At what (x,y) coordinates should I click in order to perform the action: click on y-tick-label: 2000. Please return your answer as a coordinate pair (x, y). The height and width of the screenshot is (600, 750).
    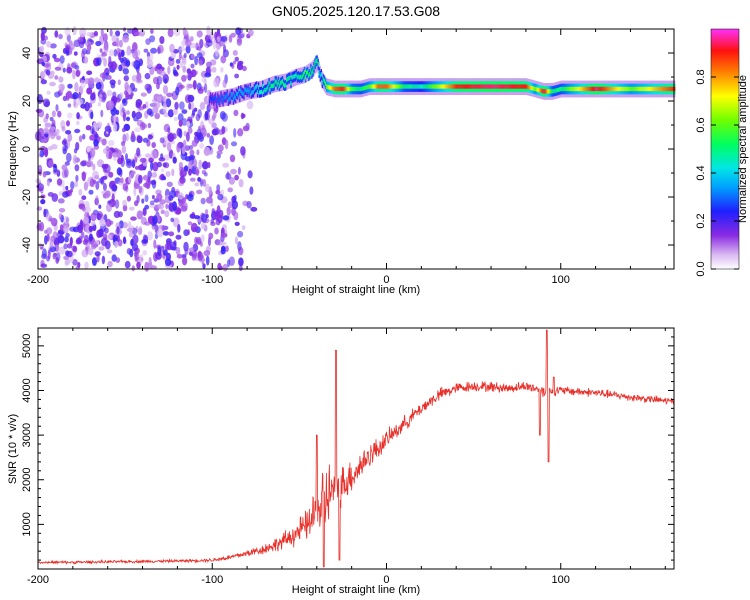
    Looking at the image, I should click on (27, 479).